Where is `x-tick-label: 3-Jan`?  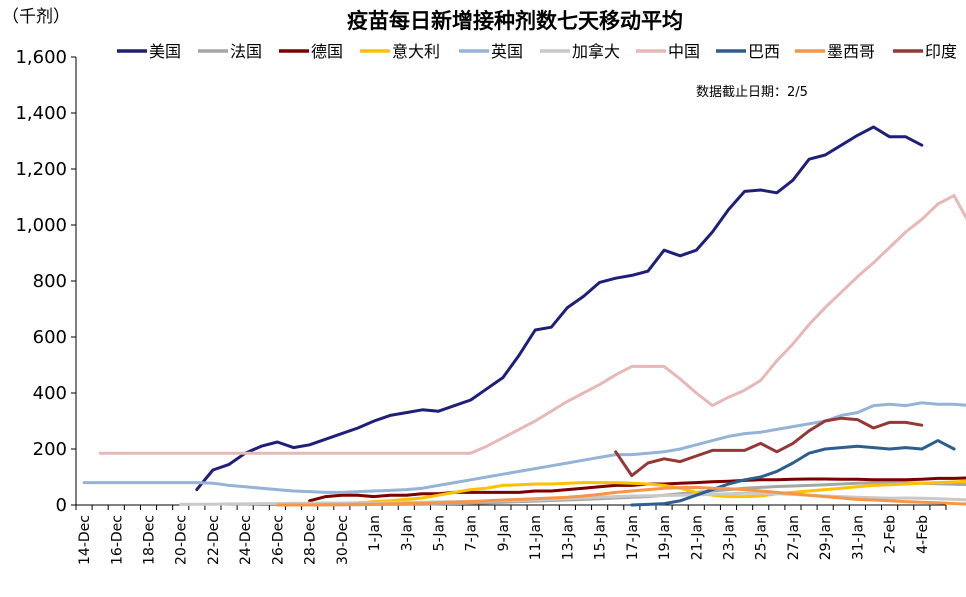 x-tick-label: 3-Jan is located at coordinates (407, 533).